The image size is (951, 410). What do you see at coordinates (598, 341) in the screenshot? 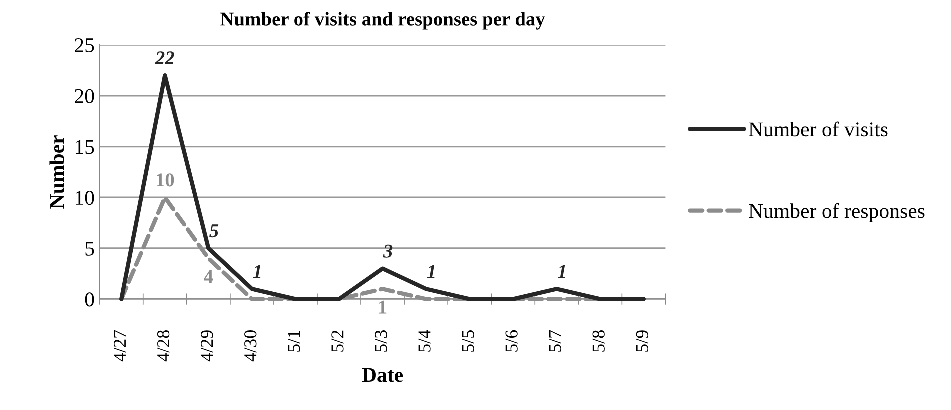
I see `x-tick-label: 5/8` at bounding box center [598, 341].